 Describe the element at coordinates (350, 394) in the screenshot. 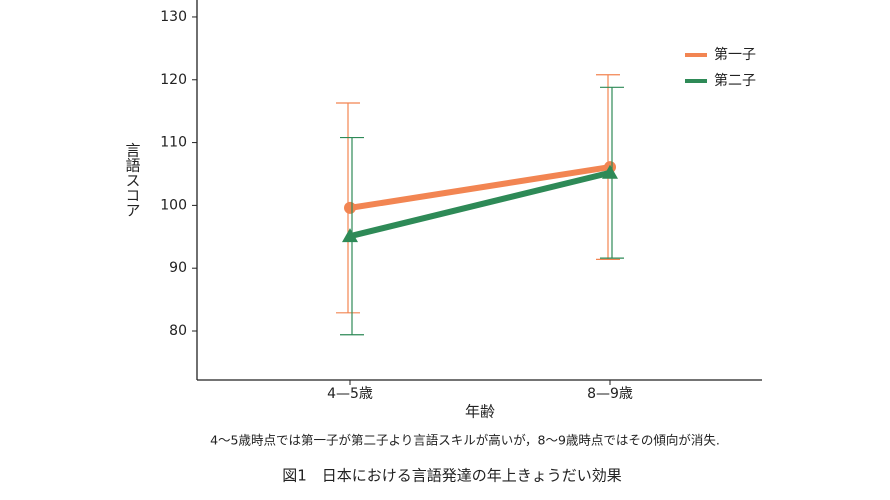

I see `x-tick-label: 4—5歳` at that location.